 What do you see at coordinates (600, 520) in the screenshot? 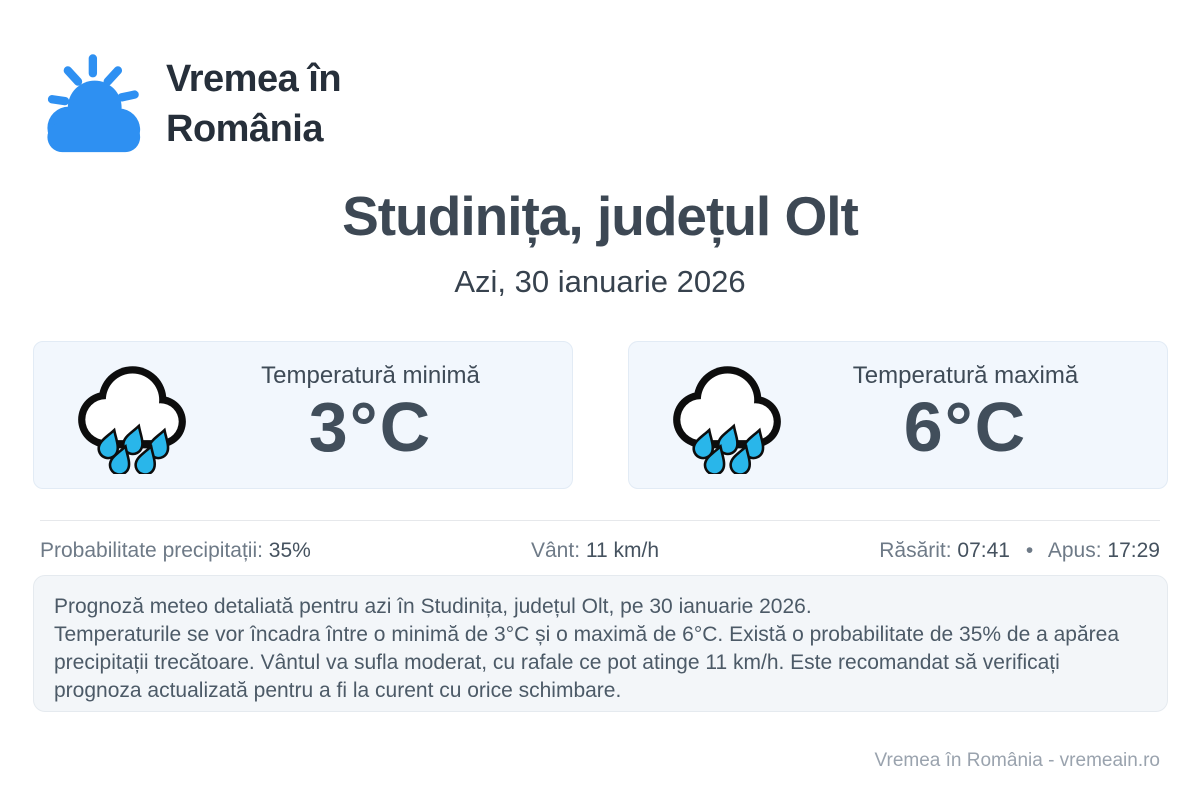
I see `divider` at bounding box center [600, 520].